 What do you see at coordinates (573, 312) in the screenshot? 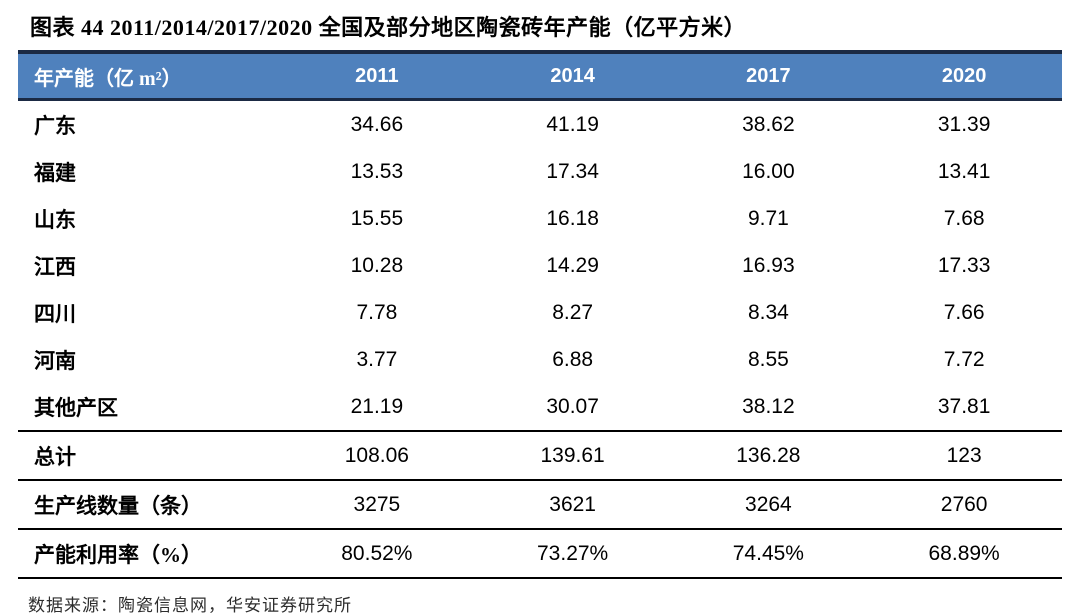
I see `cell-value: 8.27` at bounding box center [573, 312].